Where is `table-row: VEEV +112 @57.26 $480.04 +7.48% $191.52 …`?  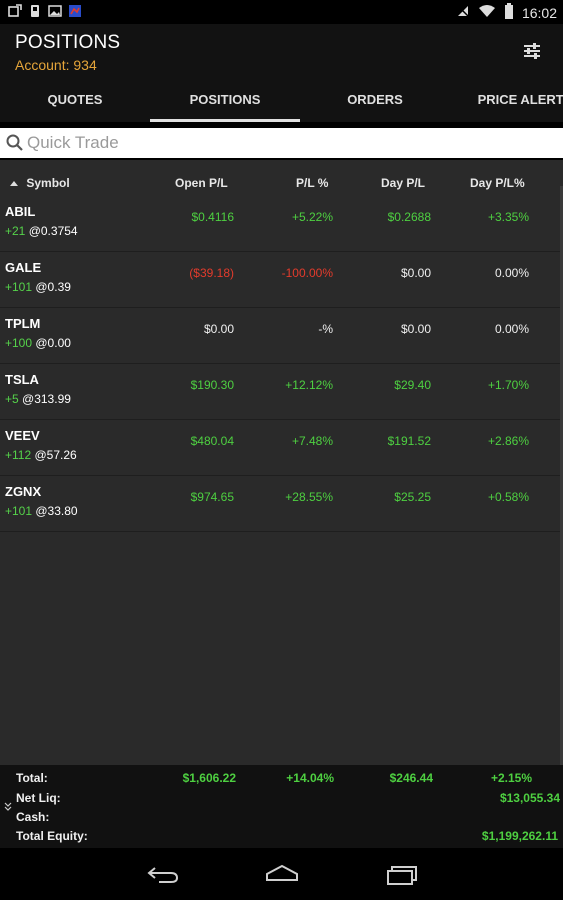 table-row: VEEV +112 @57.26 $480.04 +7.48% $191.52 … is located at coordinates (280, 448).